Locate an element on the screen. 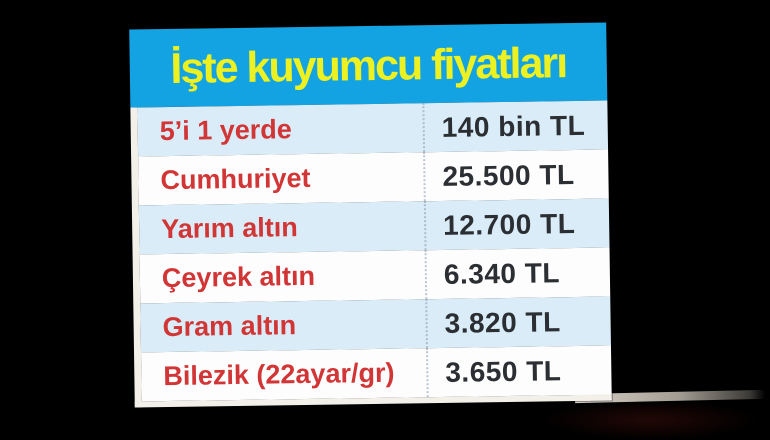  table-row: Cumhuriyet 25.500 TL is located at coordinates (373, 177).